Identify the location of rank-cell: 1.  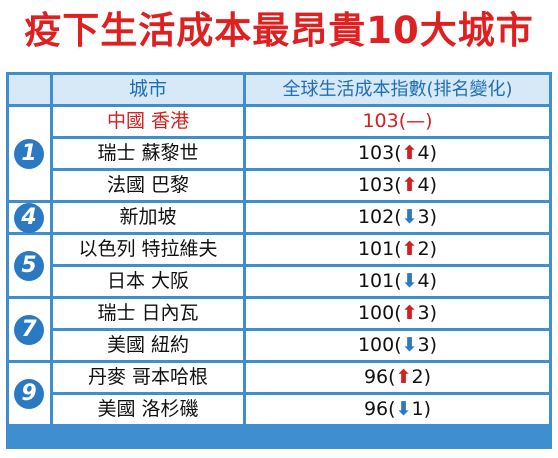
(29, 153).